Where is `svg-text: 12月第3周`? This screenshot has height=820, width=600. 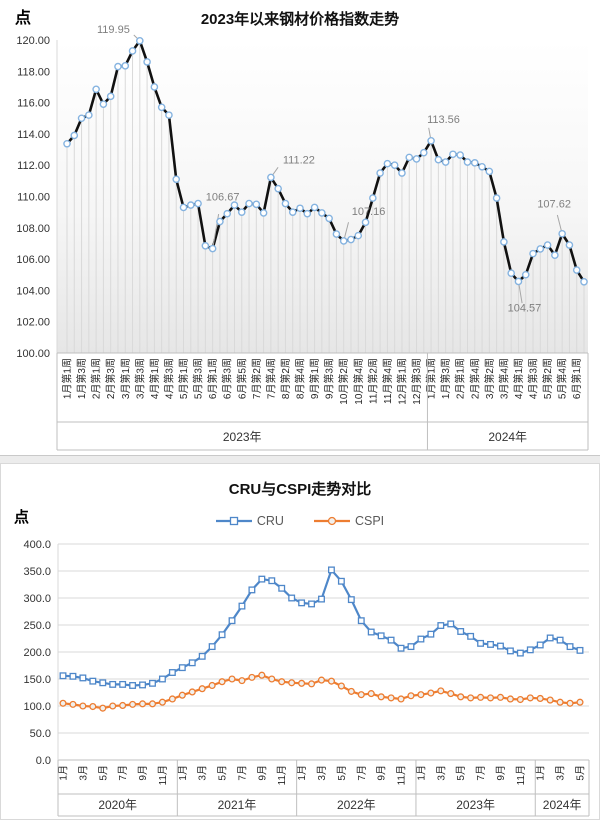 svg-text: 12月第3周 is located at coordinates (416, 381).